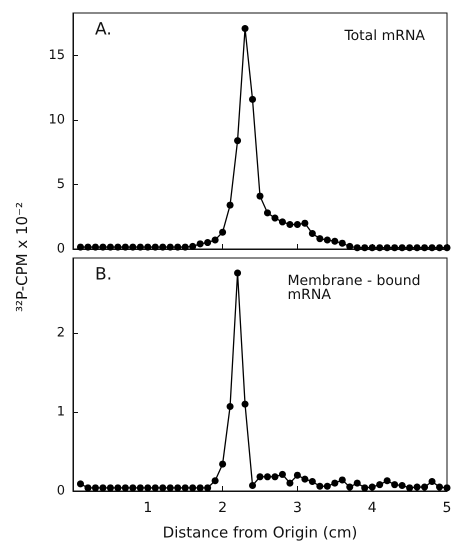  Describe the element at coordinates (147, 508) in the screenshot. I see `x-tick-label: 1` at that location.